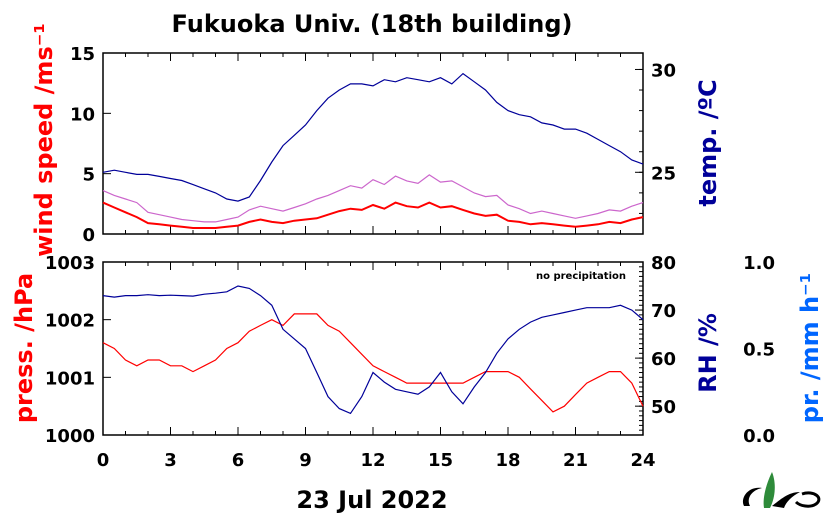 This screenshot has width=834, height=520. I want to click on wind-speed-axis-label: wind speed /ms⁻¹, so click(44, 140).